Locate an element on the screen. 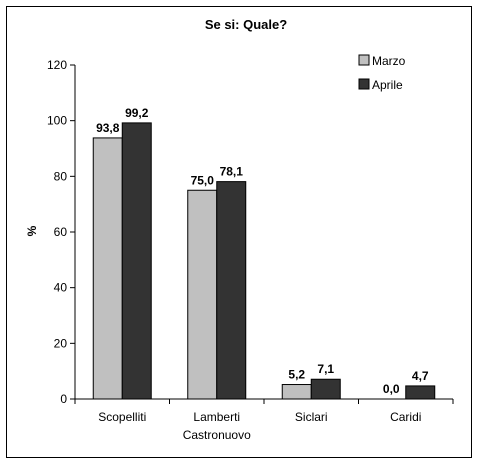 The height and width of the screenshot is (467, 480). data-label: 99,2 is located at coordinates (137, 113).